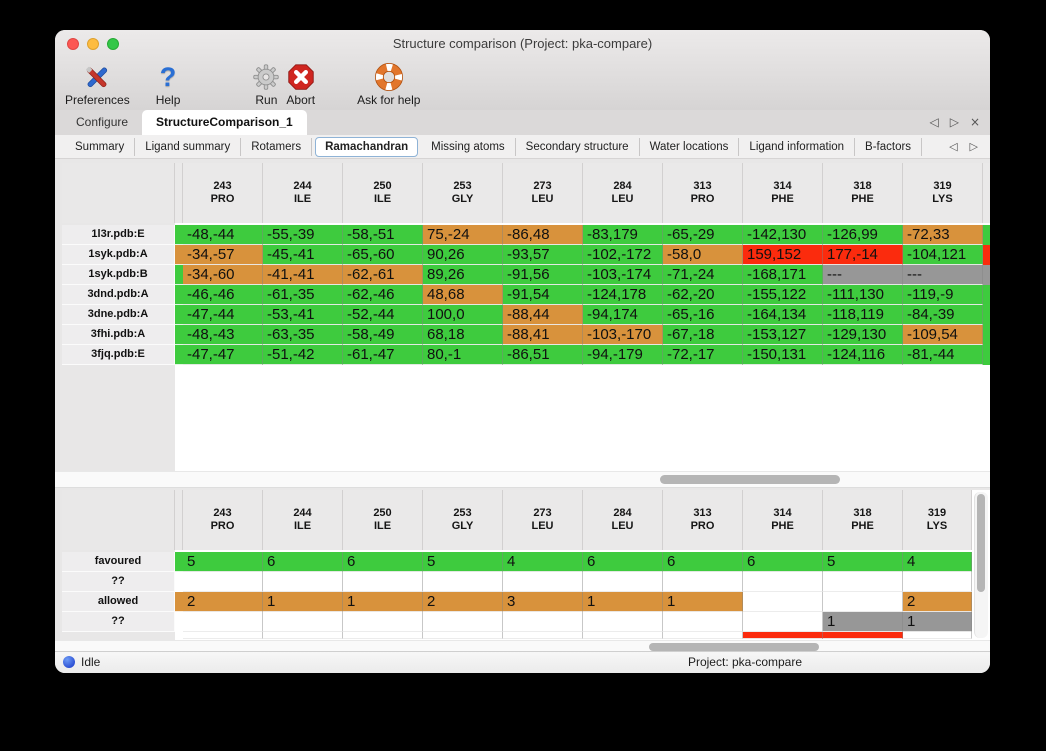 This screenshot has width=1046, height=751. What do you see at coordinates (863, 315) in the screenshot?
I see `cell: -118,119` at bounding box center [863, 315].